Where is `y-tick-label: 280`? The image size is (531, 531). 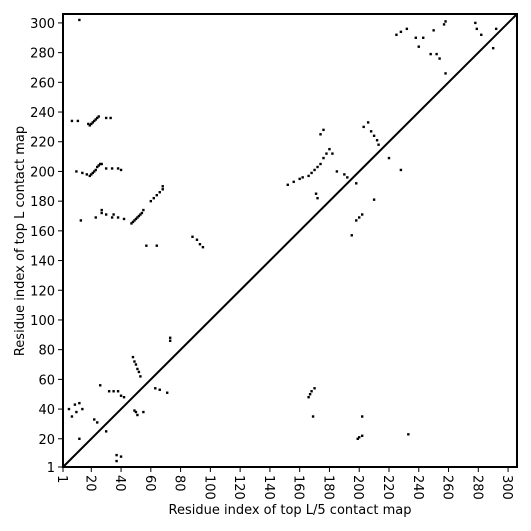
y-tick-label: 280 is located at coordinates (42, 54).